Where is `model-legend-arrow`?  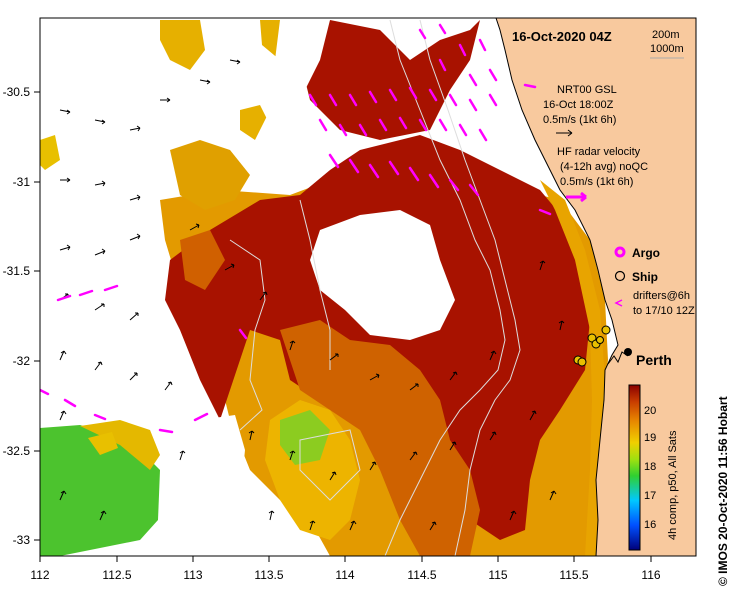 model-legend-arrow is located at coordinates (564, 133).